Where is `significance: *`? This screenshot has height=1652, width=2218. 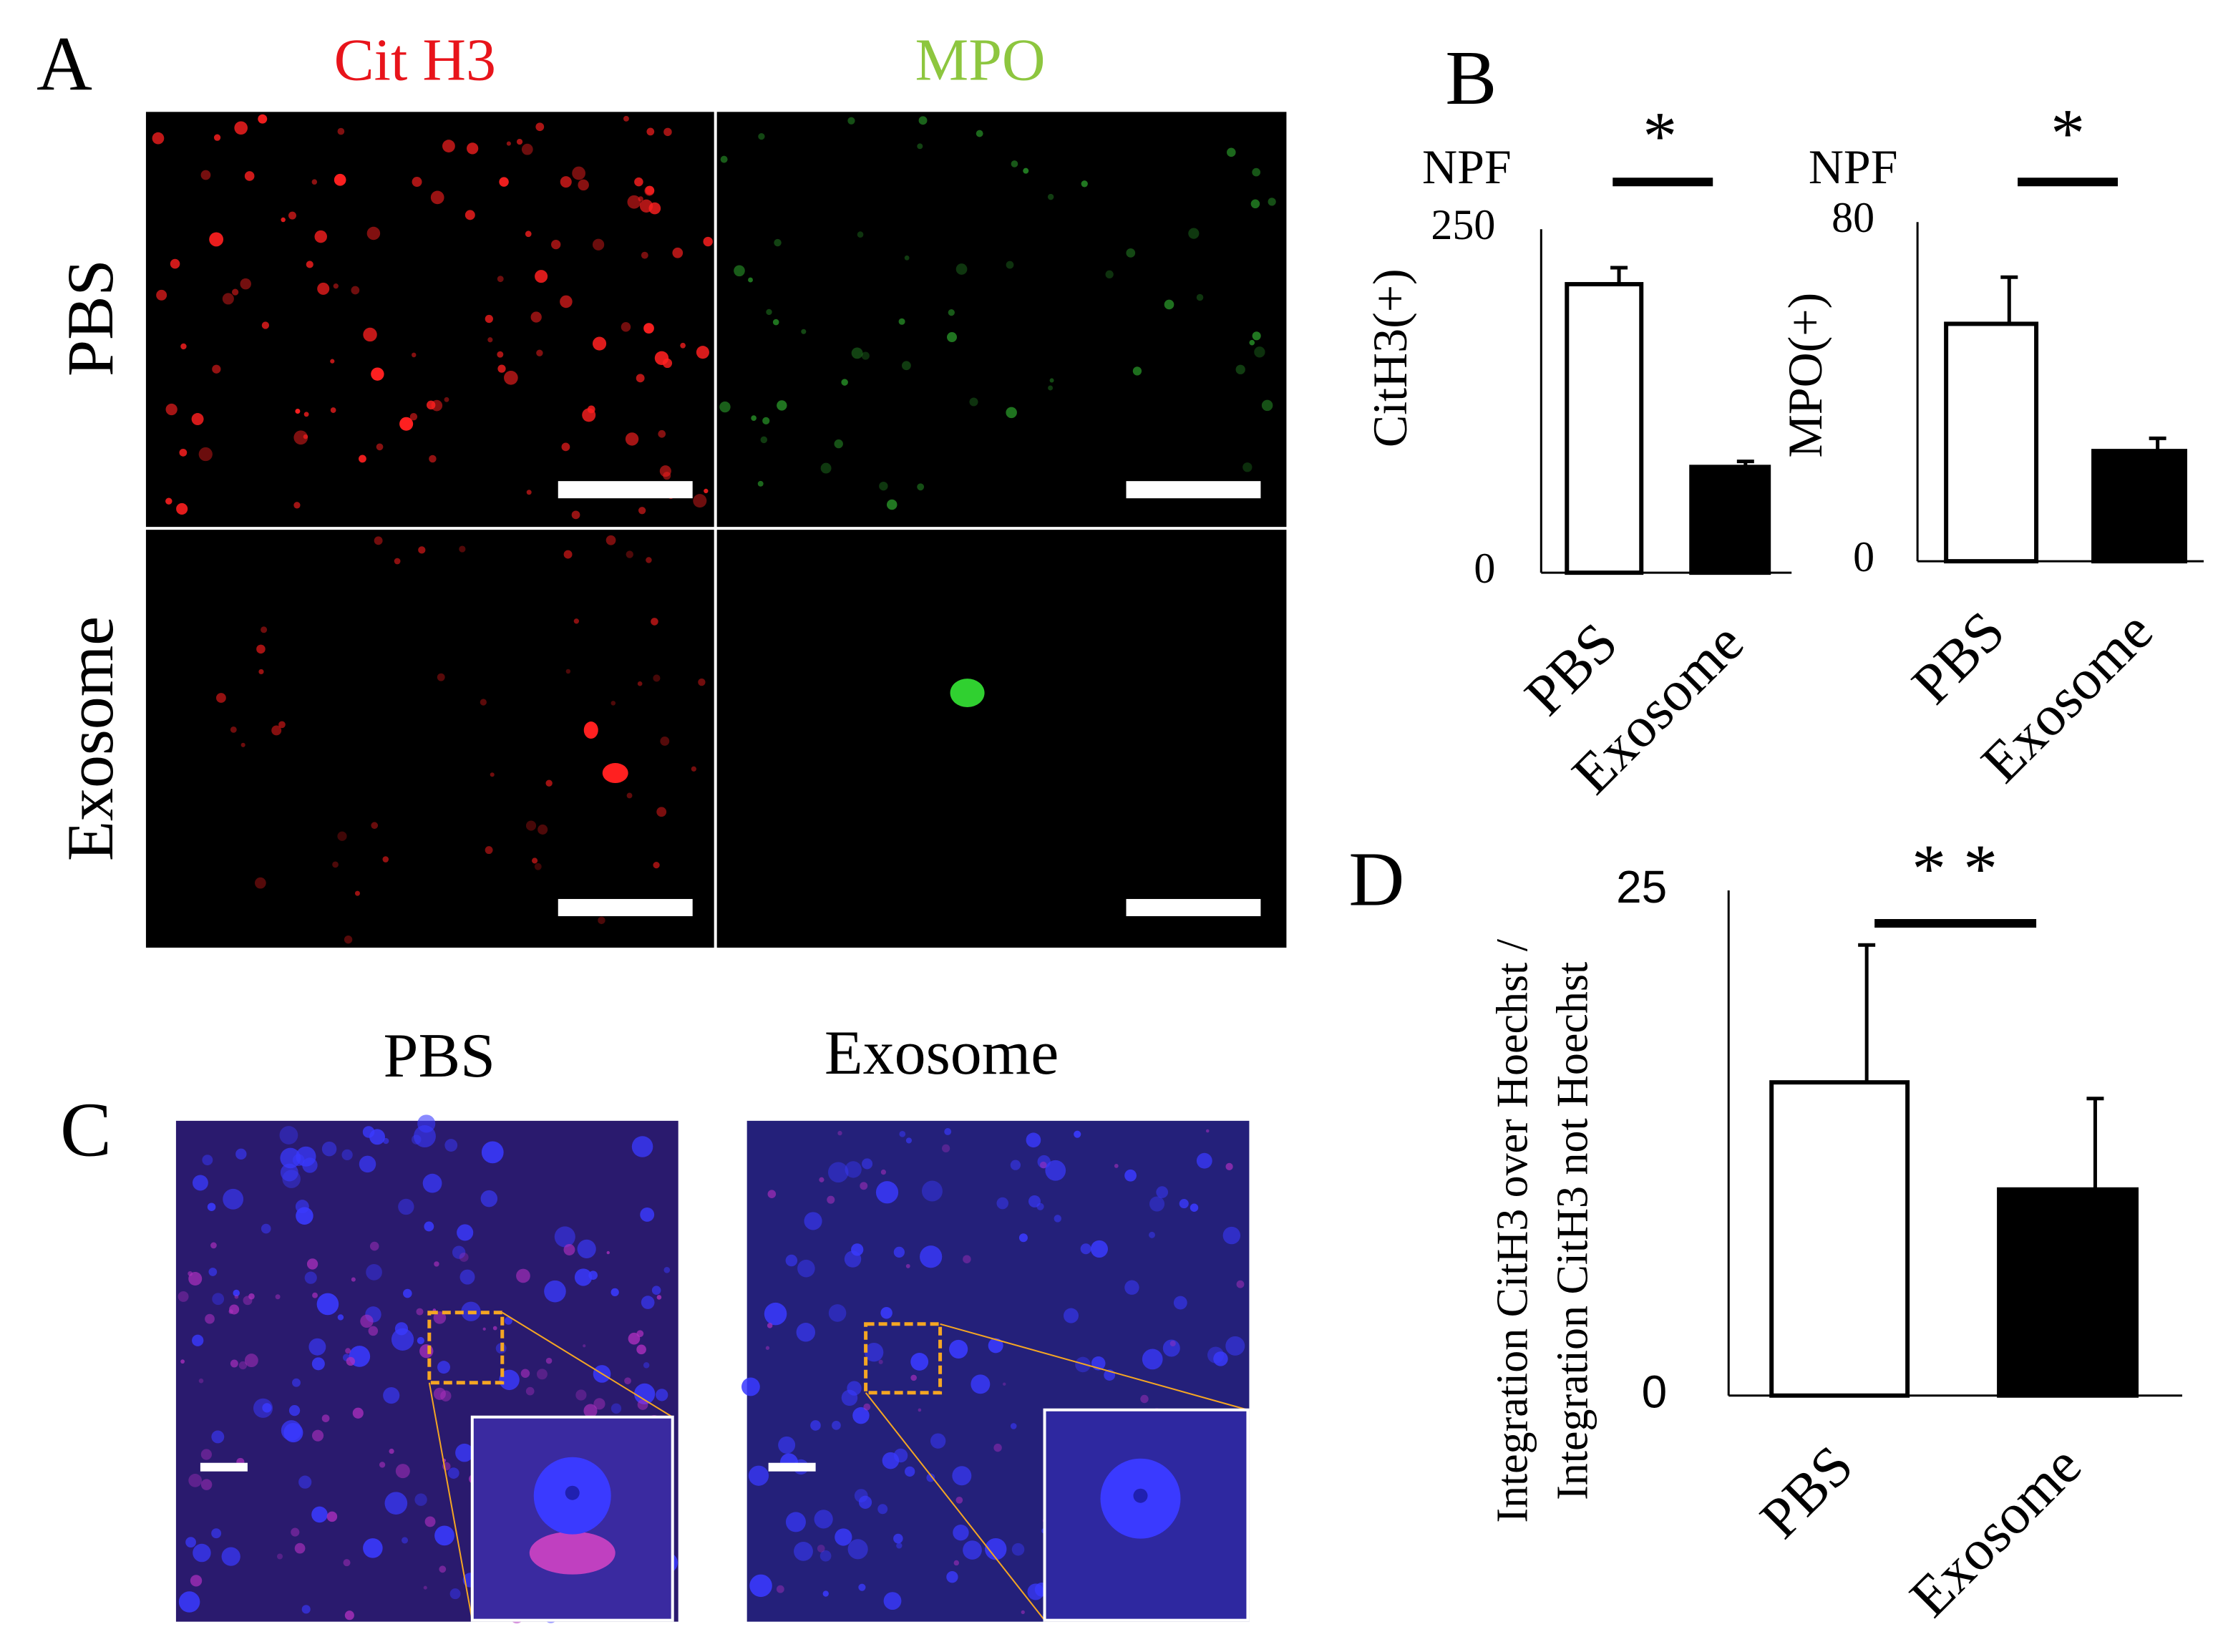
significance: * is located at coordinates (1660, 135).